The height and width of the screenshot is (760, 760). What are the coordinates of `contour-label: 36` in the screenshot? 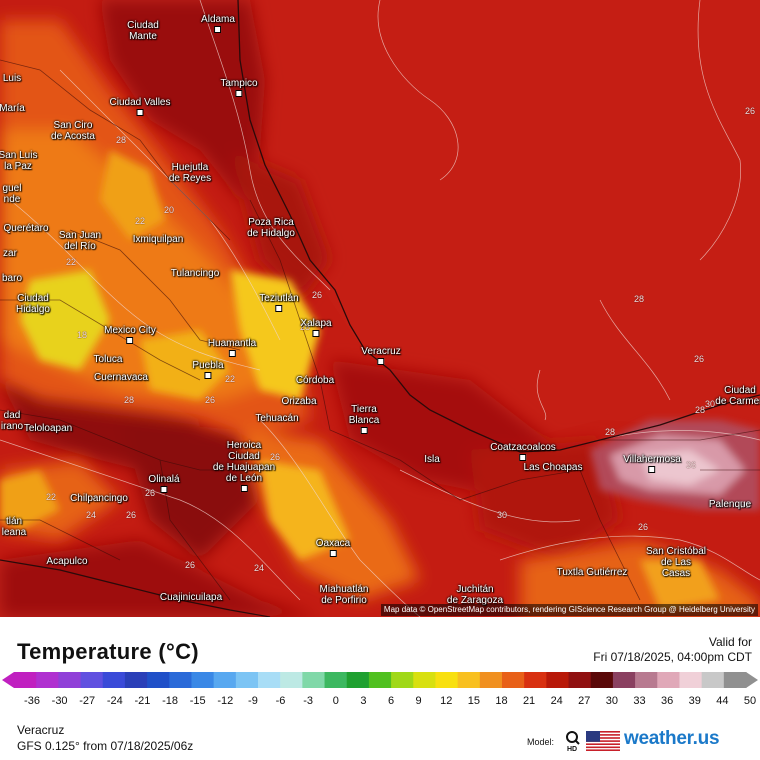 It's located at (691, 465).